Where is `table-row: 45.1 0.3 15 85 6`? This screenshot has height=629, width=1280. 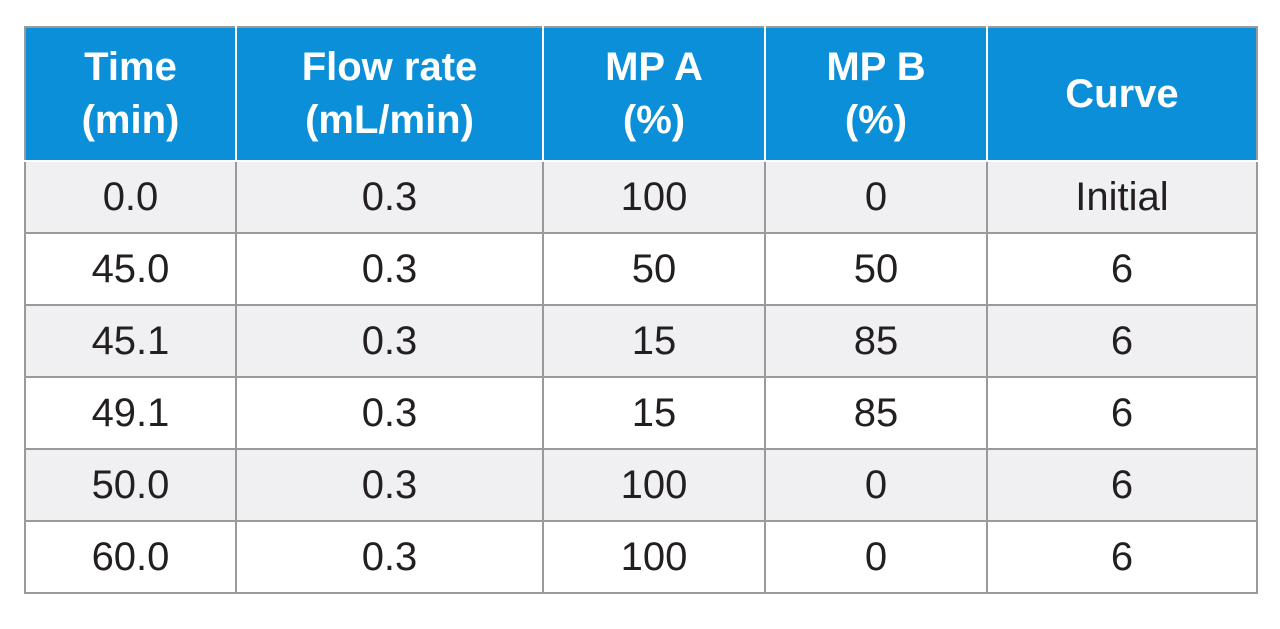
table-row: 45.1 0.3 15 85 6 is located at coordinates (641, 341).